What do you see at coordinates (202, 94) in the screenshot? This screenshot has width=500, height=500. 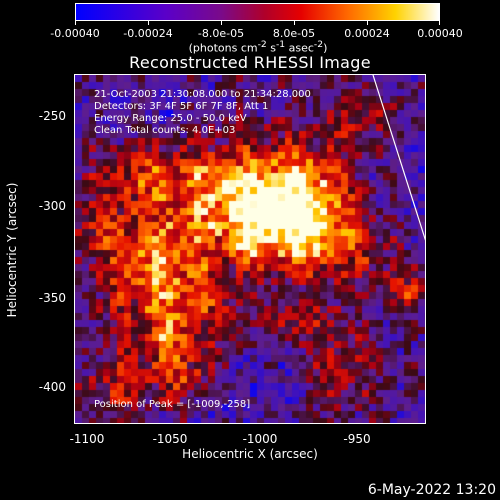 I see `info-time: 21-Oct-2003 21:30:08.000 to 21:34:28.000` at bounding box center [202, 94].